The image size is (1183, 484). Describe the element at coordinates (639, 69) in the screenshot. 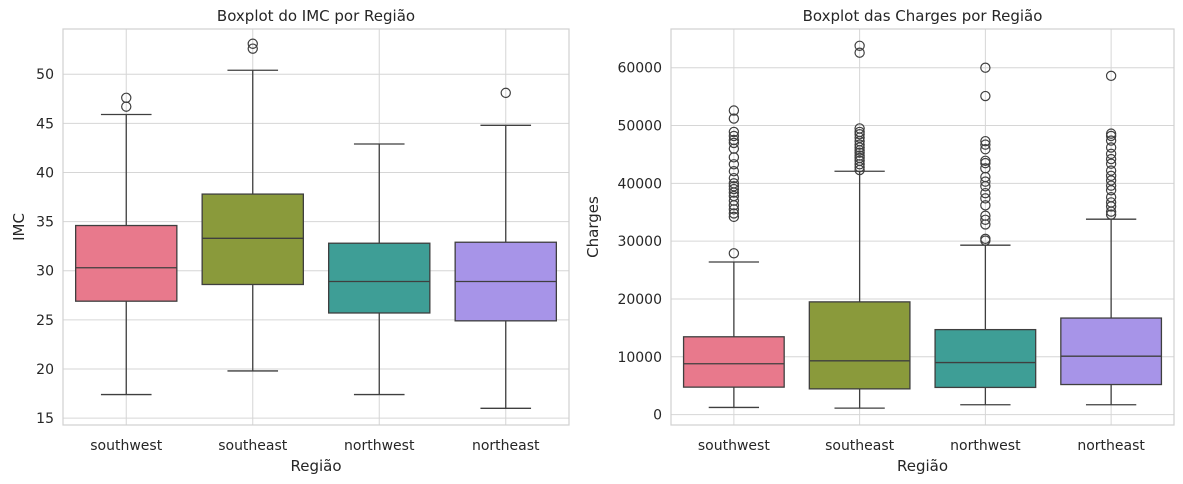

I see `y-tick-label: 60000` at that location.